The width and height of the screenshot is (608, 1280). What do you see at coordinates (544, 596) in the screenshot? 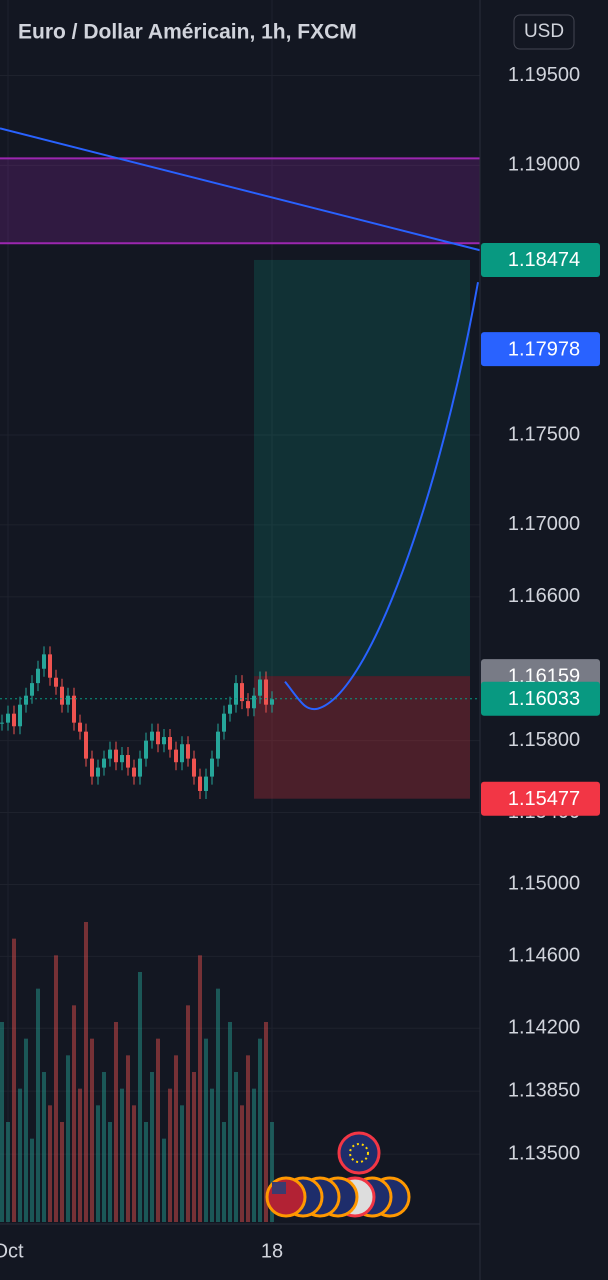
I see `y-tick-label: 1.16600` at bounding box center [544, 596].